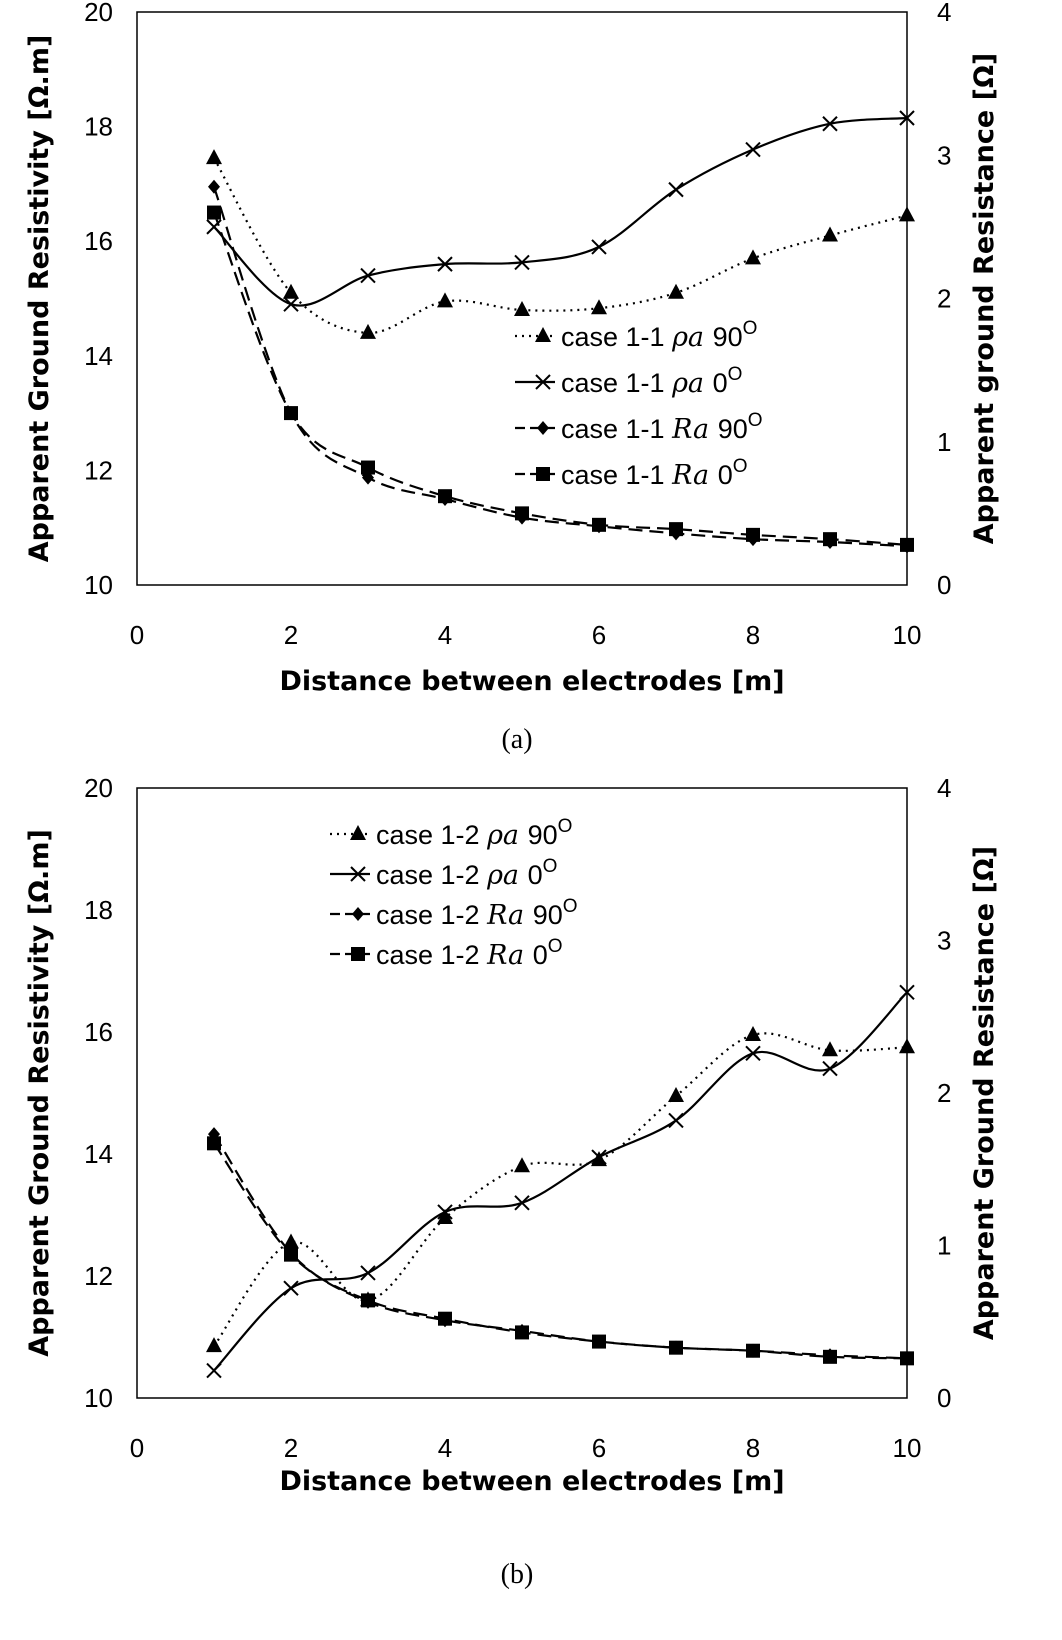  I want to click on x-tick-label: 6, so click(599, 635).